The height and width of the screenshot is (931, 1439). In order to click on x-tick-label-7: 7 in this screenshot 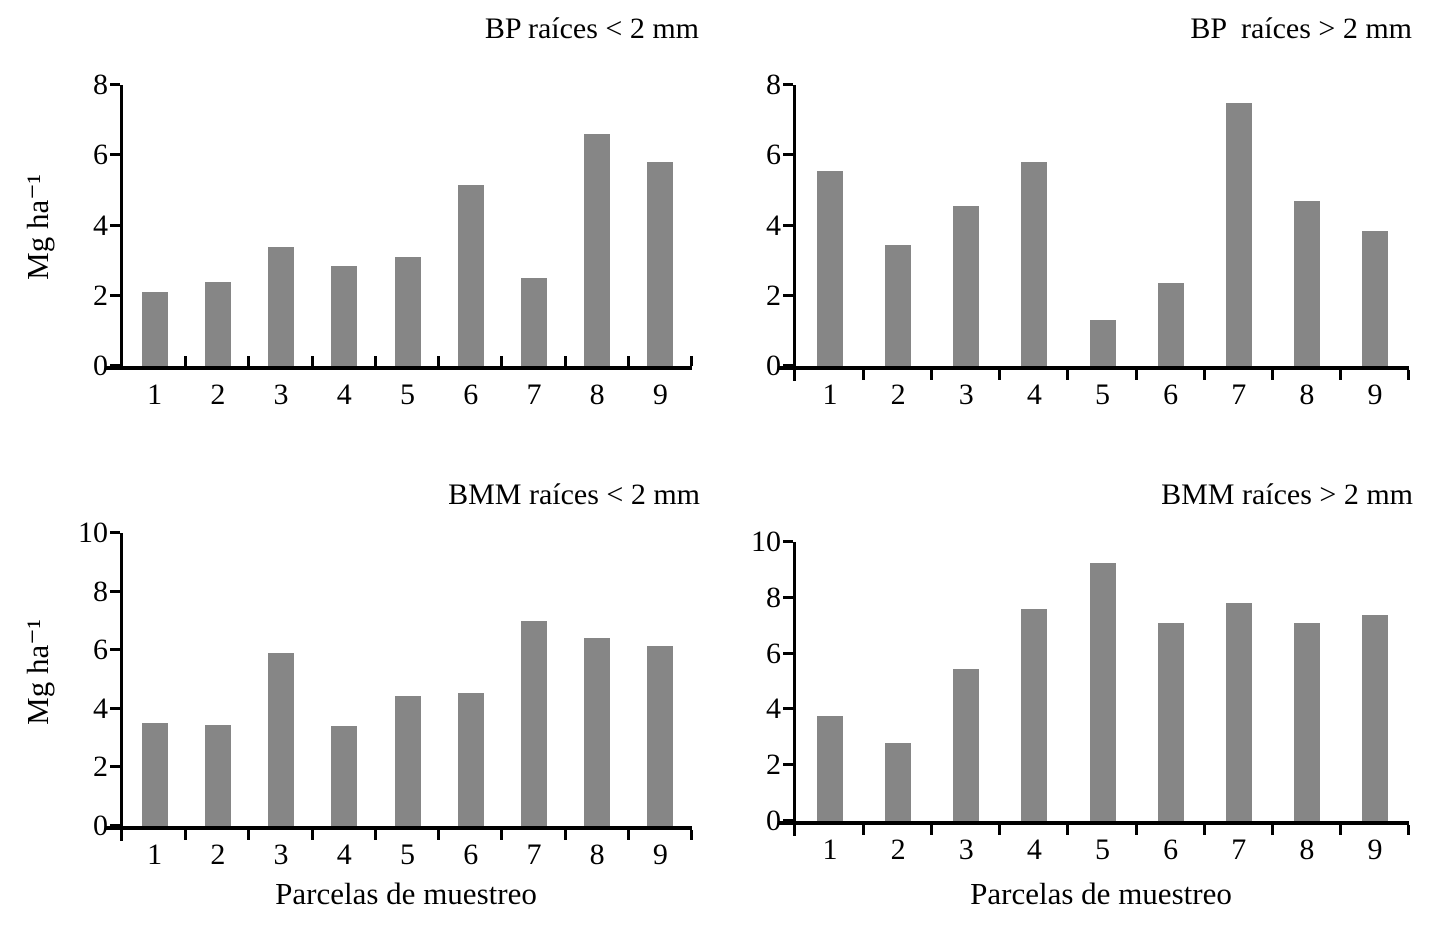, I will do `click(534, 854)`.